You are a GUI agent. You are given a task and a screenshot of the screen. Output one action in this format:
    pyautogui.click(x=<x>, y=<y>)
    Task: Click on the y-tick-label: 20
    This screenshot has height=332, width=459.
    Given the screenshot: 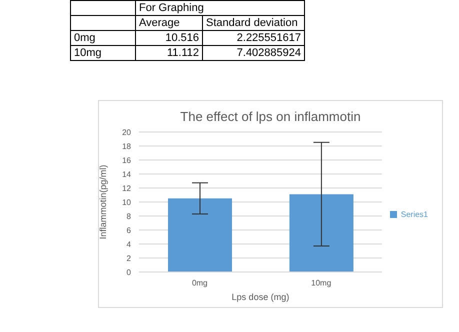 What is the action you would take?
    pyautogui.click(x=127, y=132)
    